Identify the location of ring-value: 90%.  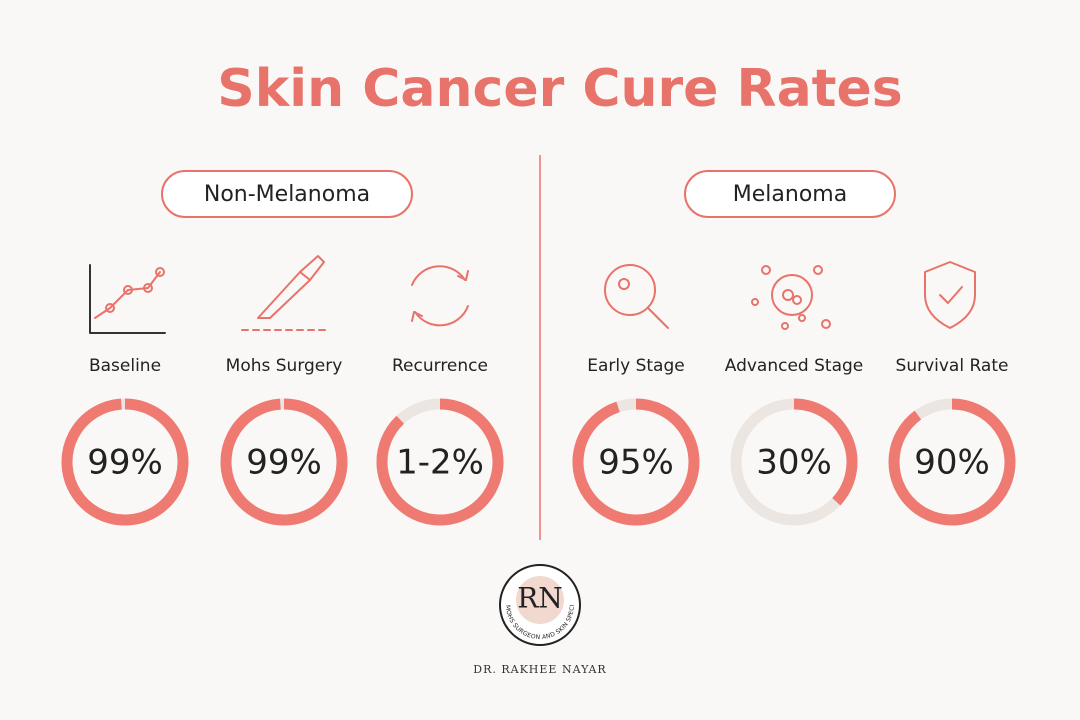
(952, 463).